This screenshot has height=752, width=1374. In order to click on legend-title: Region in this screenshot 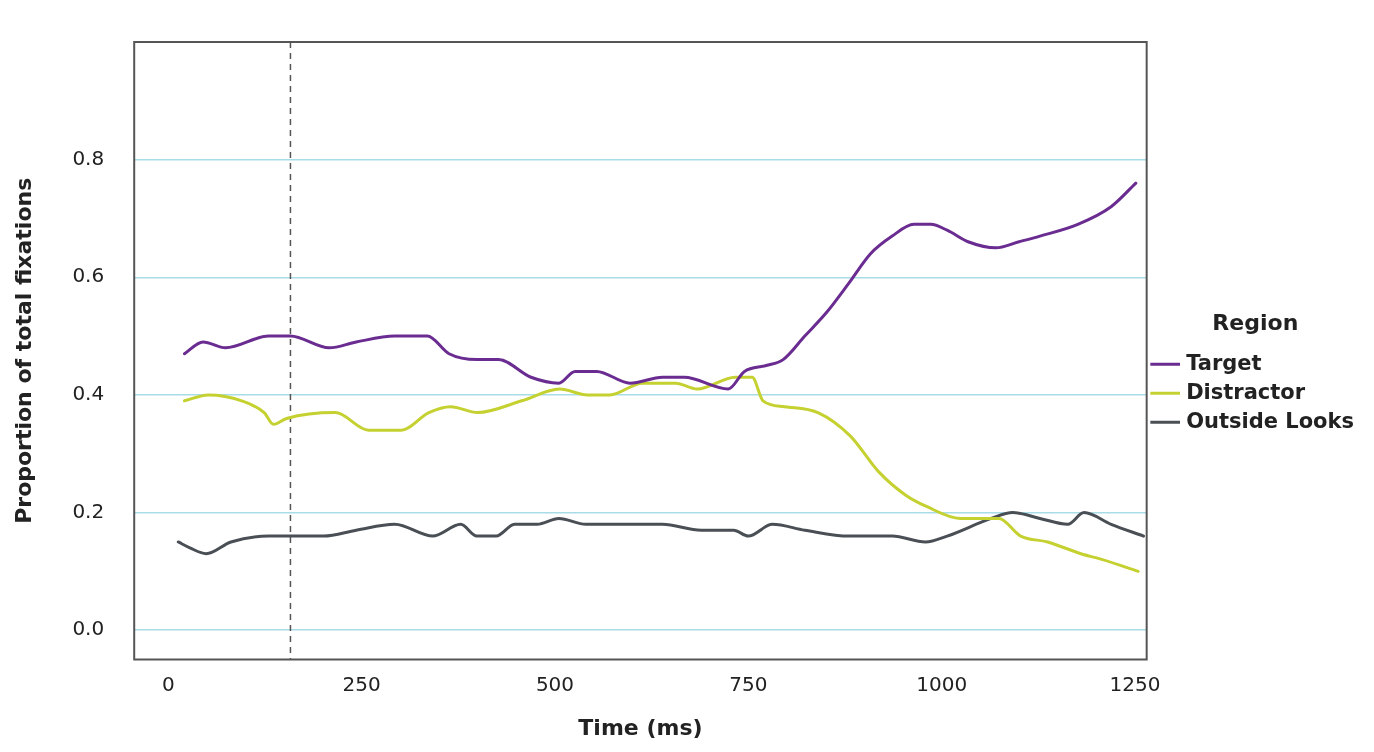, I will do `click(1255, 323)`.